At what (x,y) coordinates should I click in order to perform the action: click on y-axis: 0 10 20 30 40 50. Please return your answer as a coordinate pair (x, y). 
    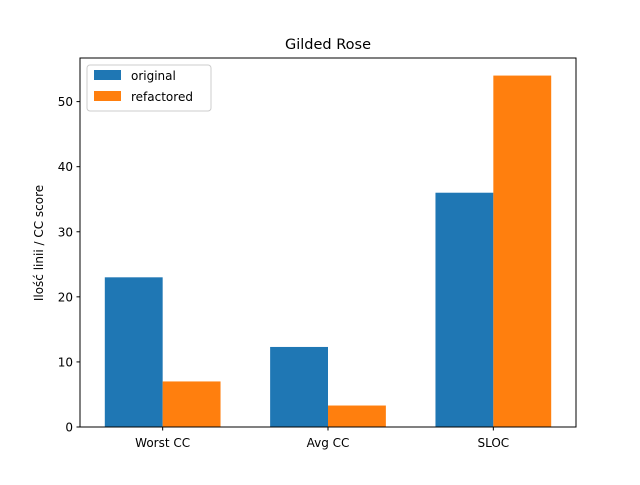
    Looking at the image, I should click on (69, 265).